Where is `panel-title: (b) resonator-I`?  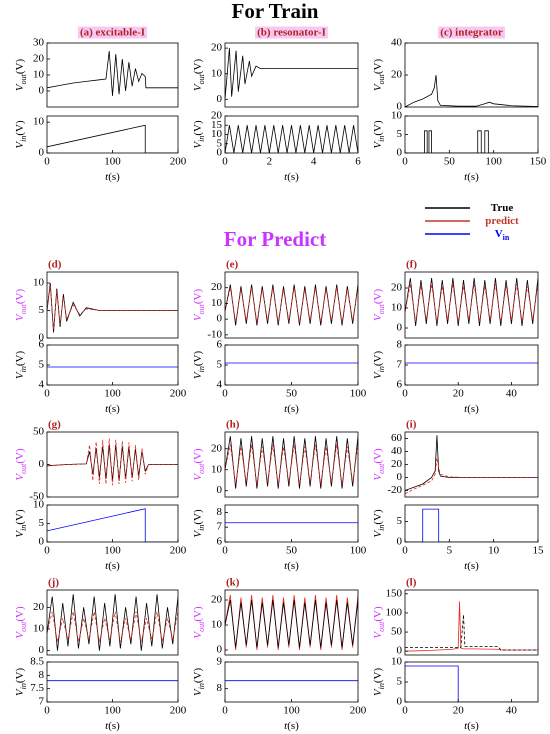
panel-title: (b) resonator-I is located at coordinates (291, 33).